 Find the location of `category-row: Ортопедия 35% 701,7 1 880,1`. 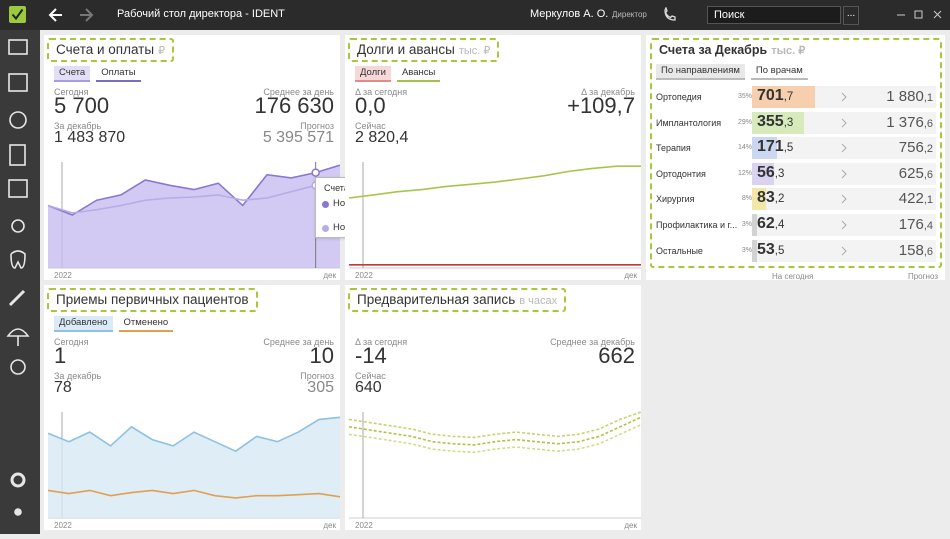

category-row: Ортопедия 35% 701,7 1 880,1 is located at coordinates (795, 97).